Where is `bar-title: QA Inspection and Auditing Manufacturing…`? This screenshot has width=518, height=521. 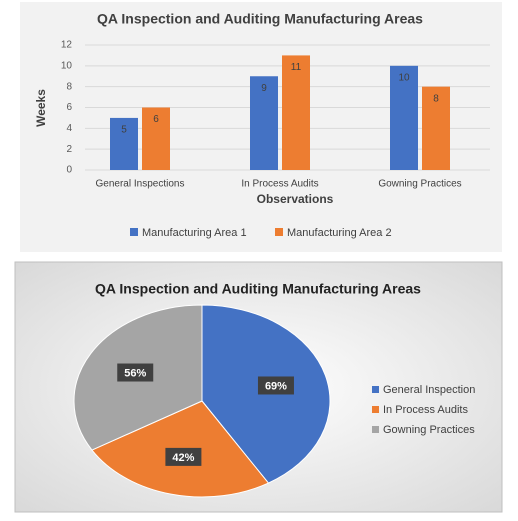
bar-title: QA Inspection and Auditing Manufacturing… is located at coordinates (260, 19).